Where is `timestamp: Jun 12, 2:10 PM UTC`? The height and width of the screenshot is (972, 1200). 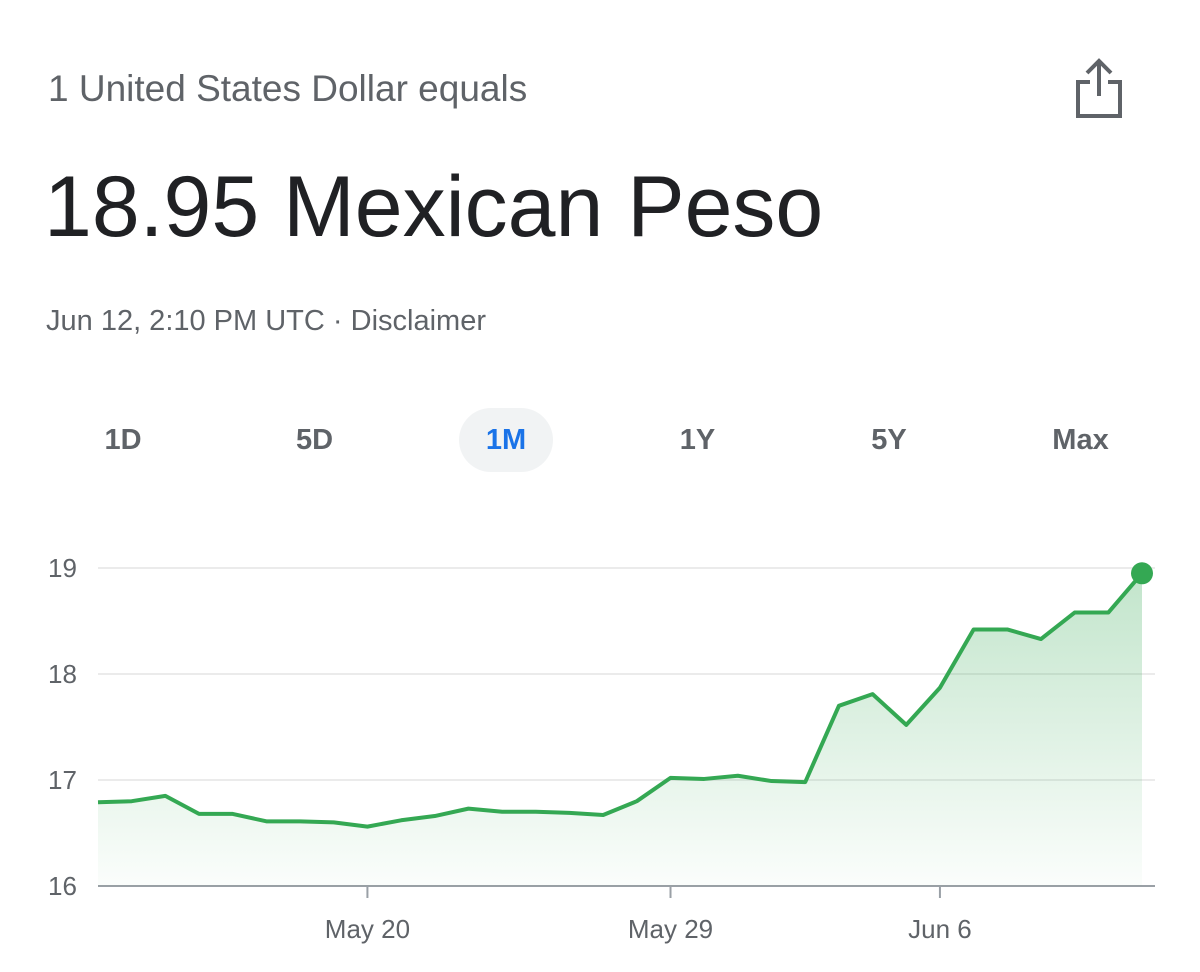 timestamp: Jun 12, 2:10 PM UTC is located at coordinates (185, 321).